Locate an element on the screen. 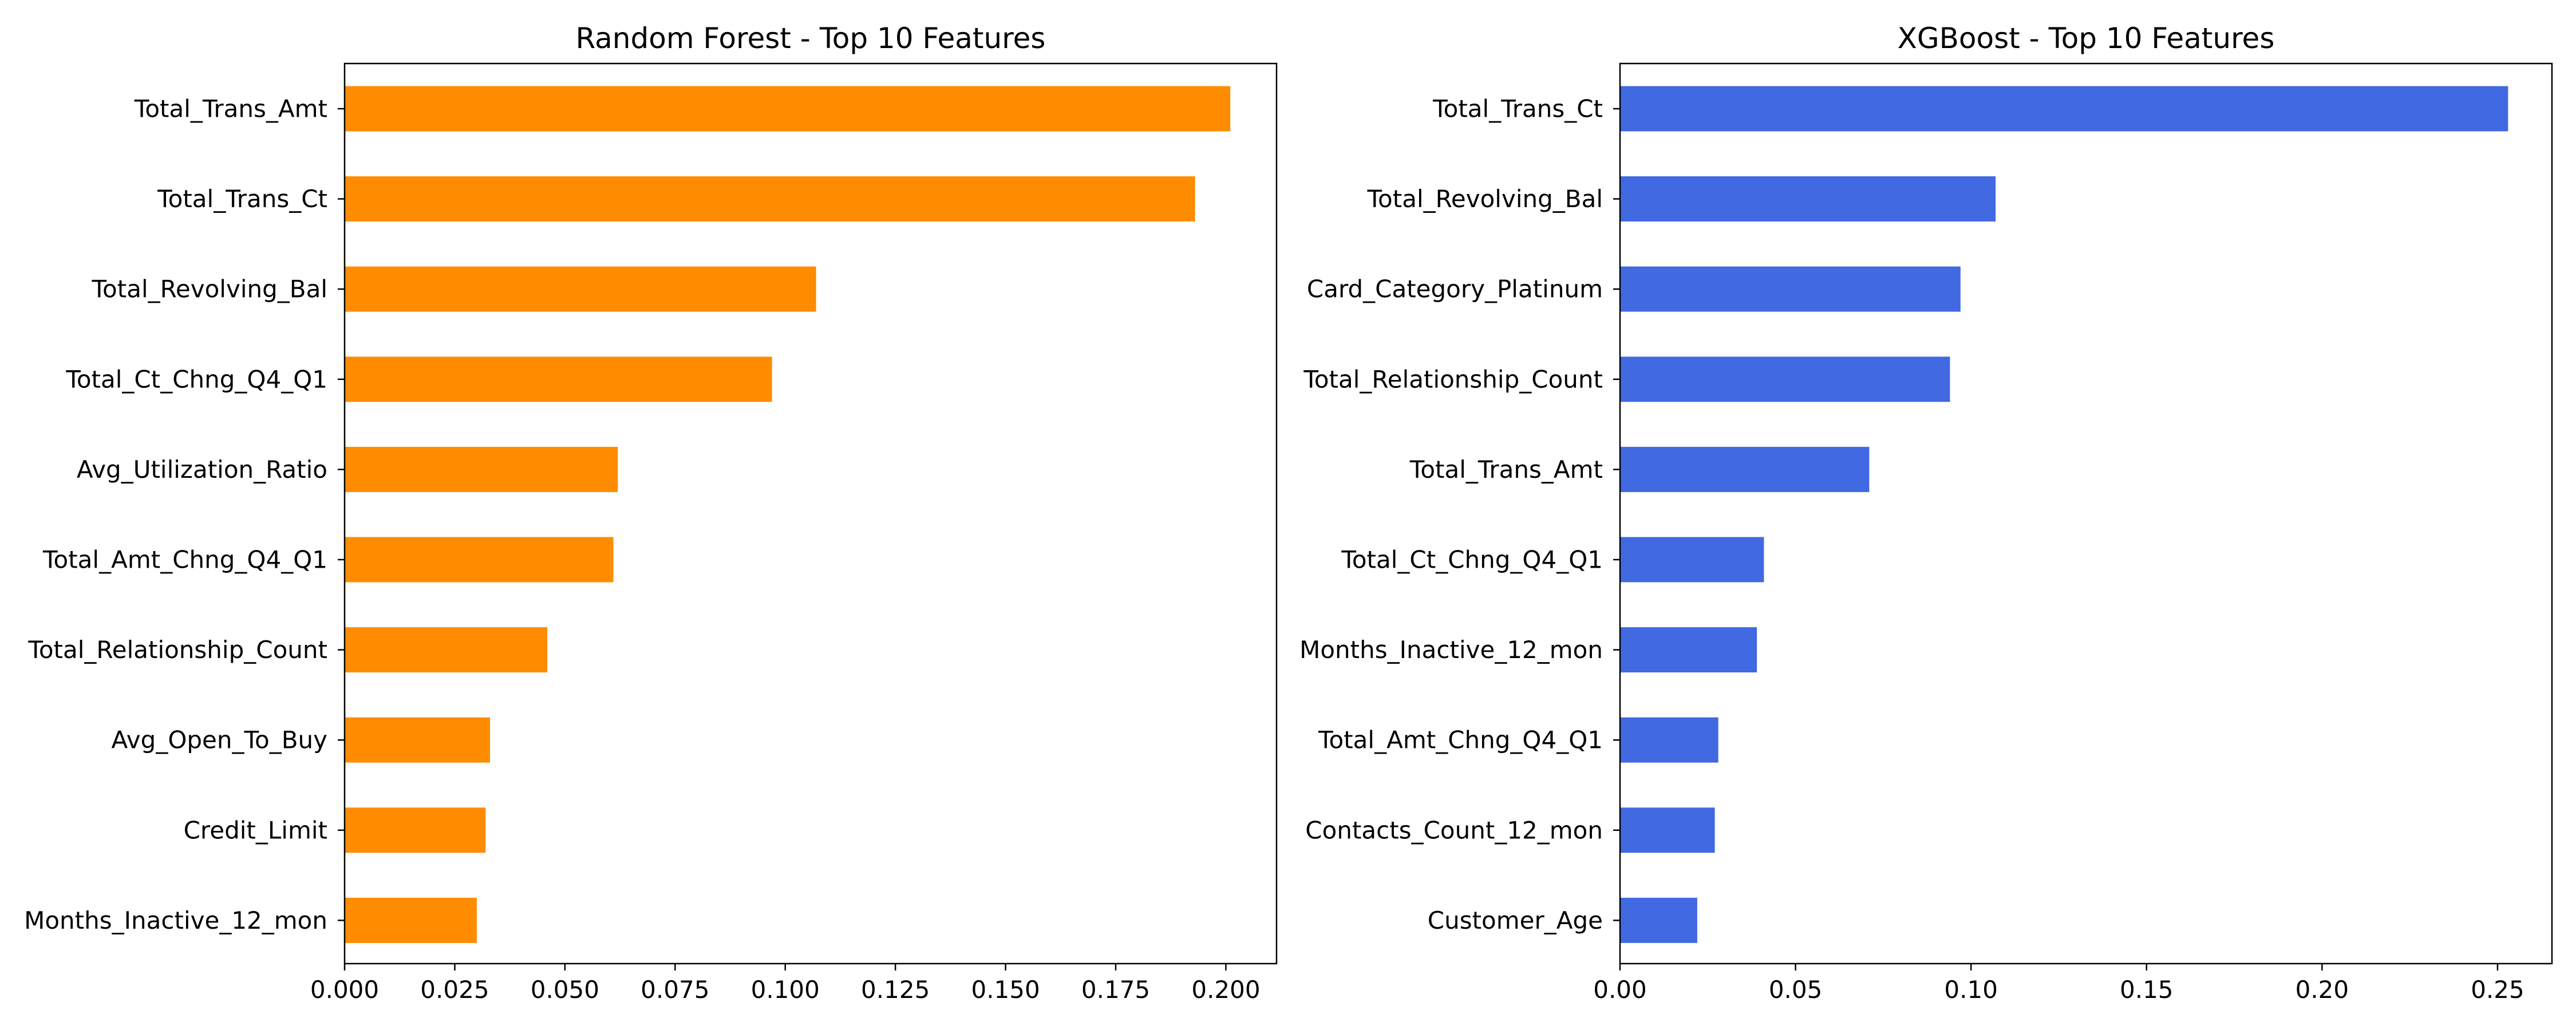 This screenshot has height=1030, width=2576. random-forest-x-tick-label: 0.150 is located at coordinates (1005, 990).